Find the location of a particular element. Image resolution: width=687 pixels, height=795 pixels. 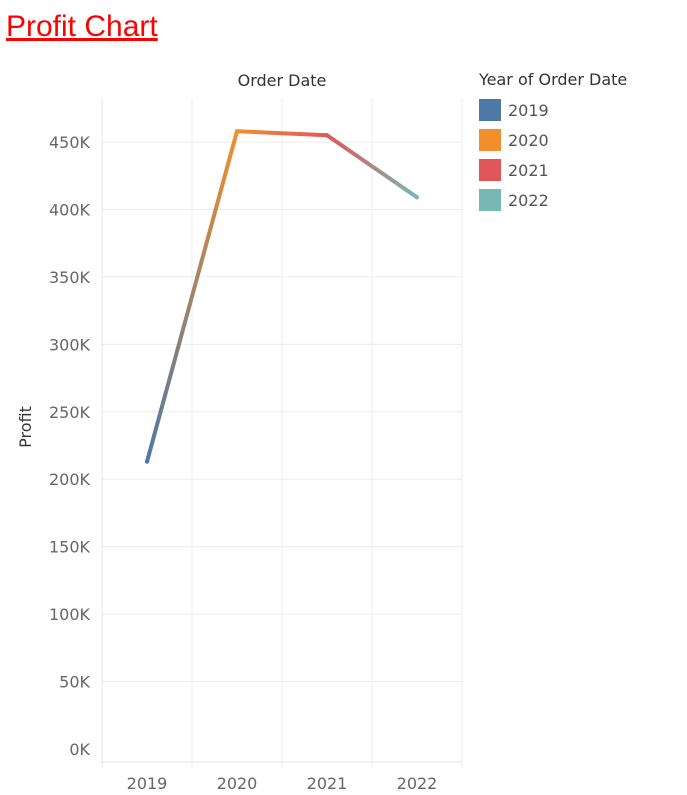

legend-title: Year of Order Date is located at coordinates (553, 79).